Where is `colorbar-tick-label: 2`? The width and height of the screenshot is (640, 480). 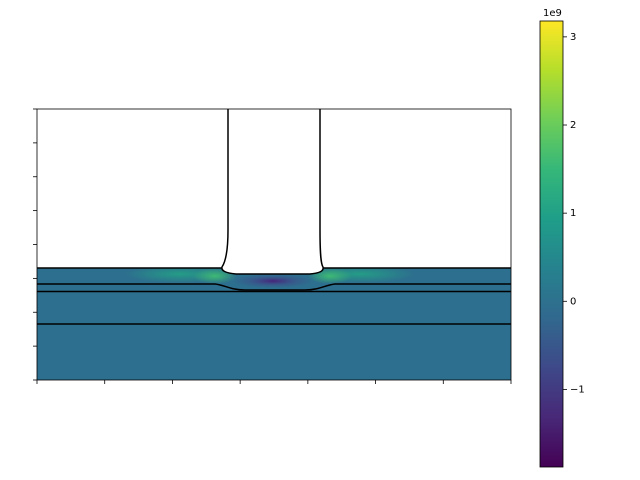
colorbar-tick-label: 2 is located at coordinates (573, 125).